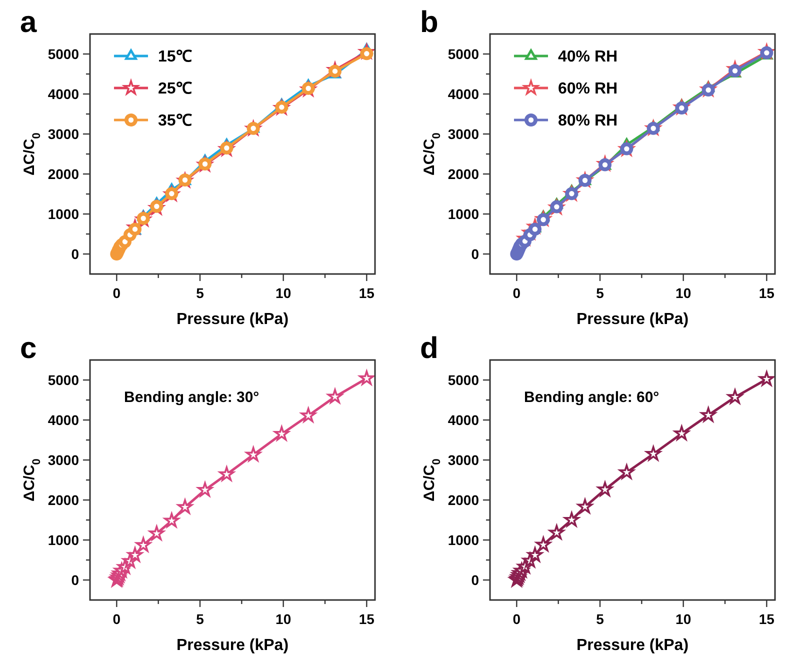 Image resolution: width=794 pixels, height=657 pixels. Describe the element at coordinates (429, 348) in the screenshot. I see `chart-title: d` at that location.